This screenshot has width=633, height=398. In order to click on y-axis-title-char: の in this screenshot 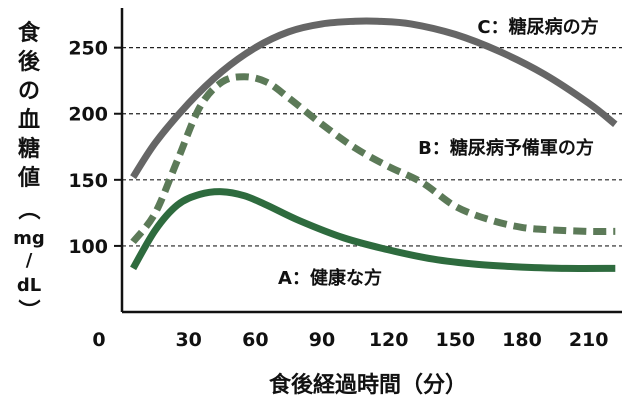, I will do `click(29, 91)`.